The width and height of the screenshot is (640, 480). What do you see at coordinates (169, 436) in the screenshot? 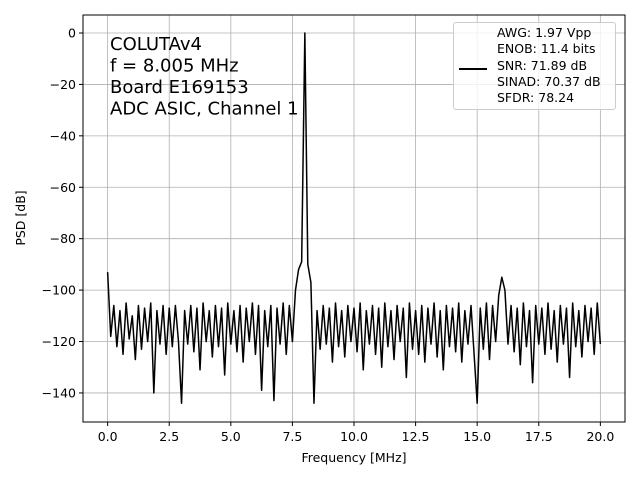
I see `x-tick-label: 2.5` at bounding box center [169, 436].